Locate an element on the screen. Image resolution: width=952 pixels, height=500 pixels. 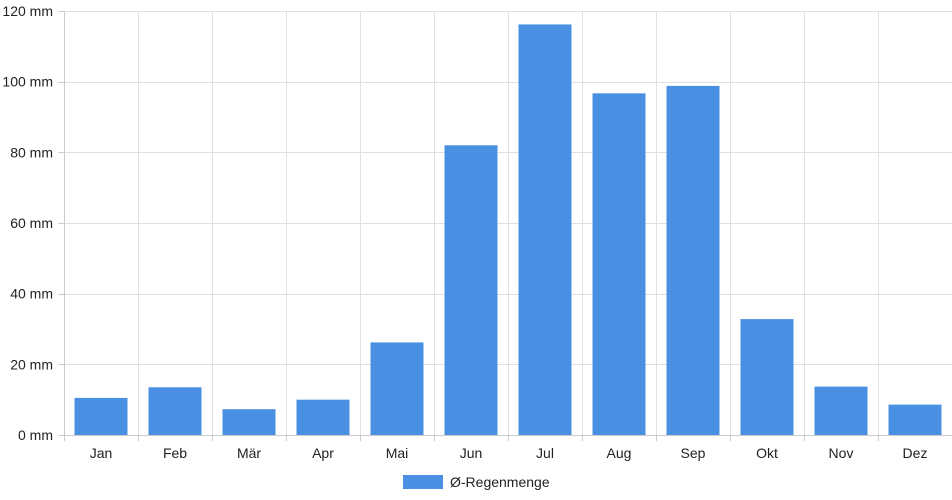
x-tick-label: Apr is located at coordinates (323, 453).